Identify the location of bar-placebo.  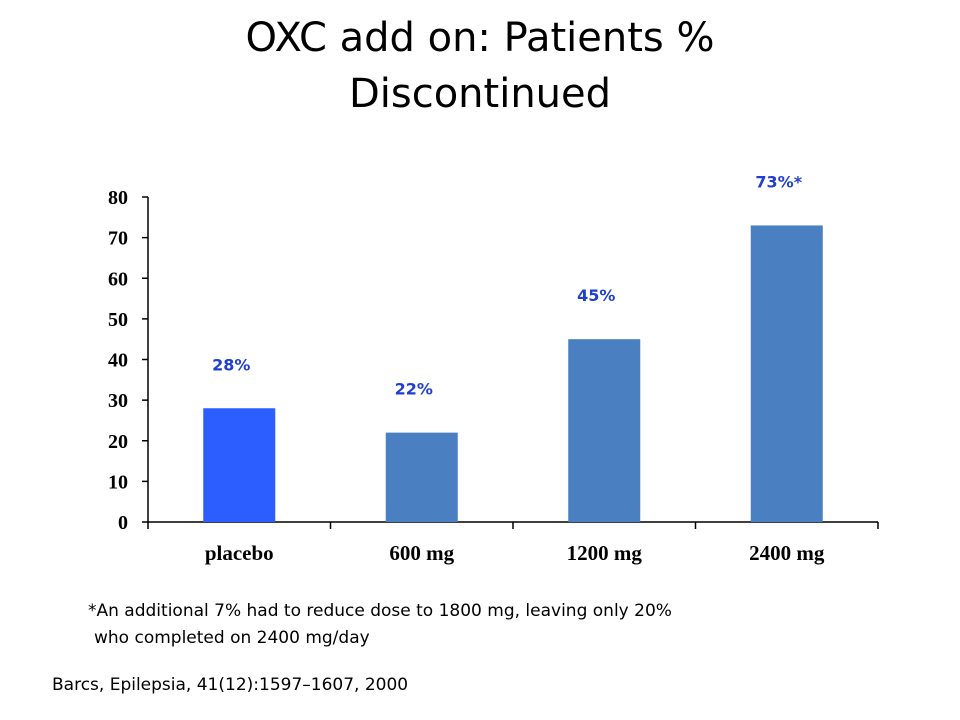
(239, 465).